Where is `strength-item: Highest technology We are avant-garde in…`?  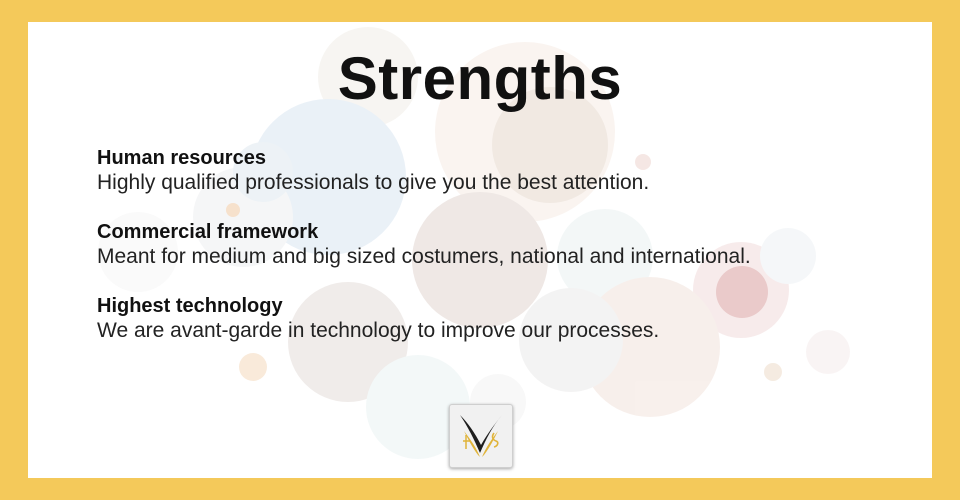 strength-item: Highest technology We are avant-garde in… is located at coordinates (507, 319).